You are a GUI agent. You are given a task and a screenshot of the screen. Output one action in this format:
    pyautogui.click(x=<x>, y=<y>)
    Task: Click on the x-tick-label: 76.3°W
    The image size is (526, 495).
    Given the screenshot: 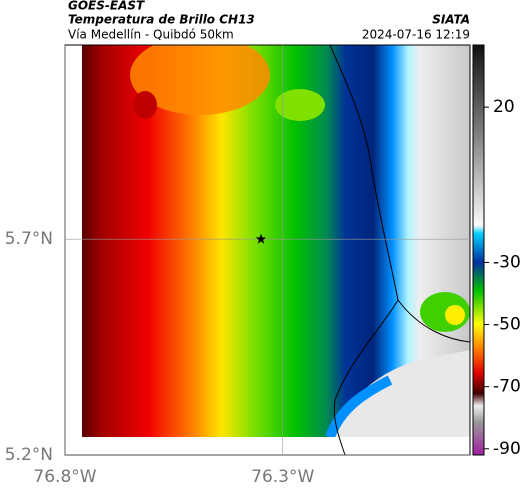 What is the action you would take?
    pyautogui.click(x=282, y=477)
    